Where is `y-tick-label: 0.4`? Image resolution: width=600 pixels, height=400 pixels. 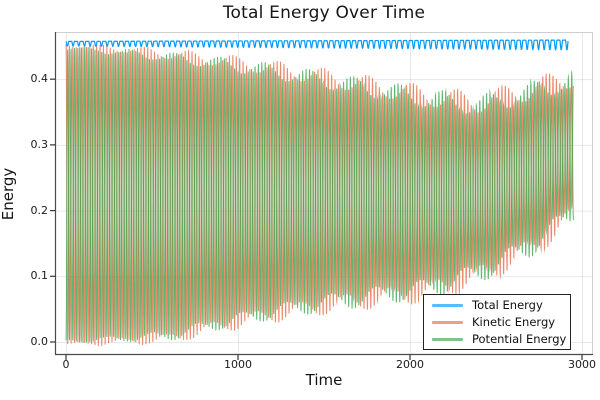
y-tick-label: 0.4 is located at coordinates (39, 79).